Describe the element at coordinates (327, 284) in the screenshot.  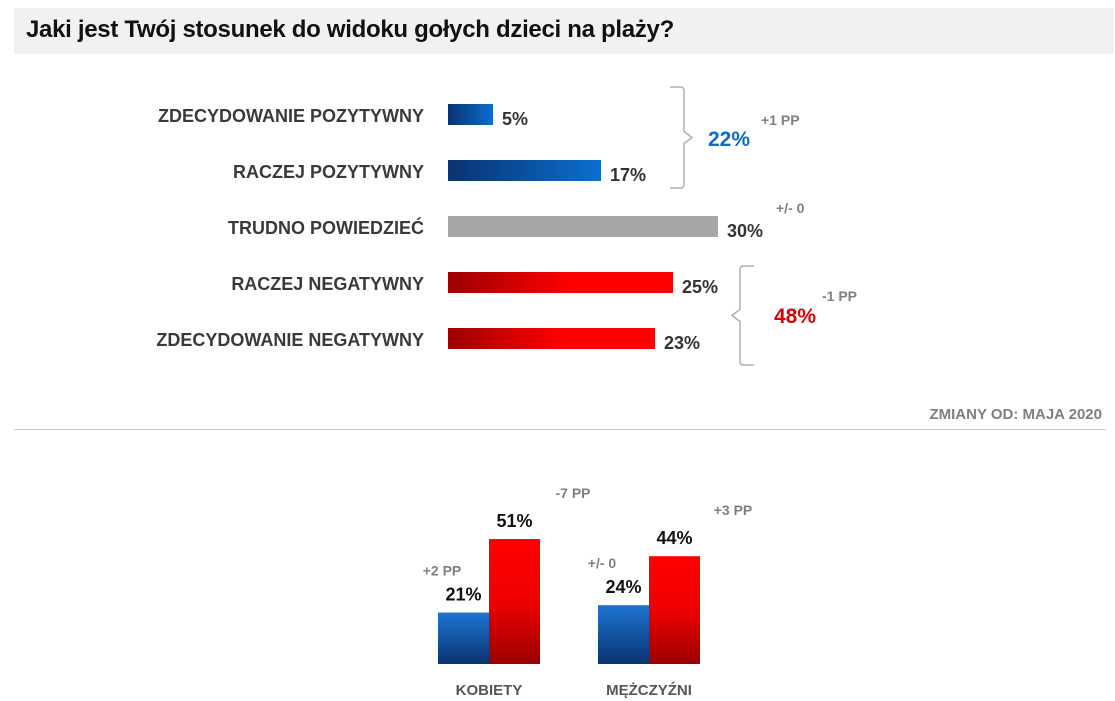
I see `category-label: RACZEJ NEGATYWNY` at that location.